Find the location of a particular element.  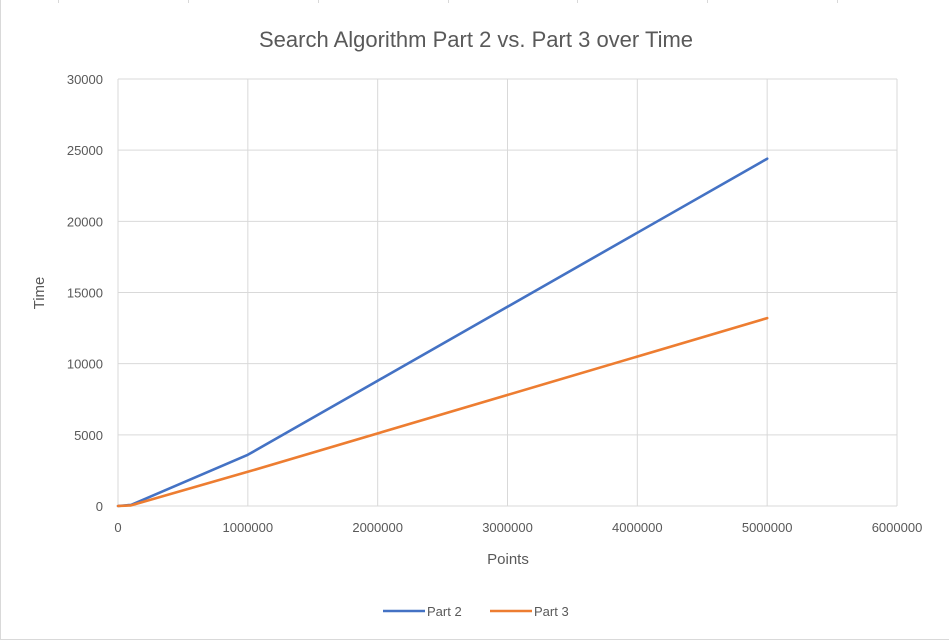

x-tick-label: 0 is located at coordinates (117, 527).